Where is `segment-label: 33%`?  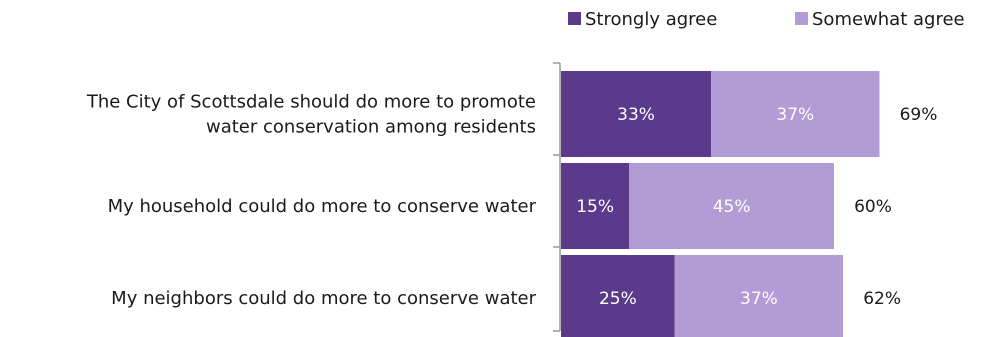
segment-label: 33% is located at coordinates (636, 115).